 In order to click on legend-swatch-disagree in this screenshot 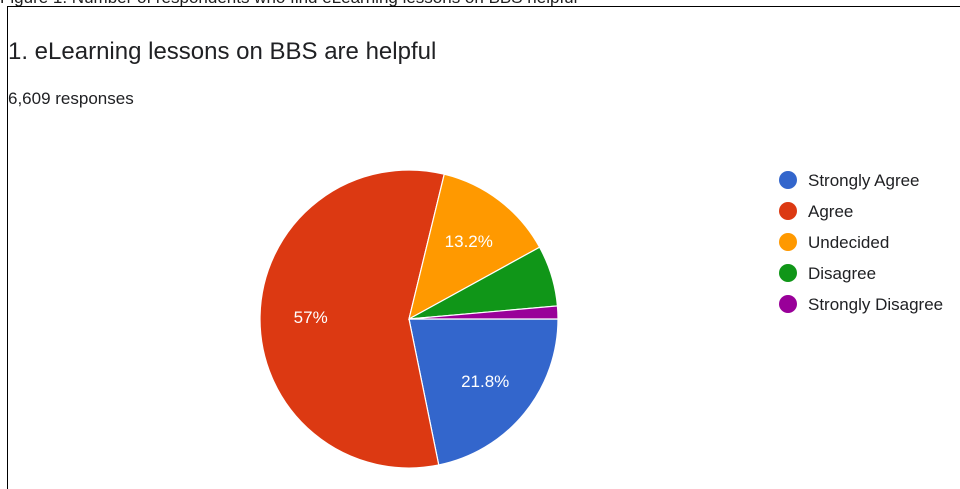, I will do `click(788, 273)`.